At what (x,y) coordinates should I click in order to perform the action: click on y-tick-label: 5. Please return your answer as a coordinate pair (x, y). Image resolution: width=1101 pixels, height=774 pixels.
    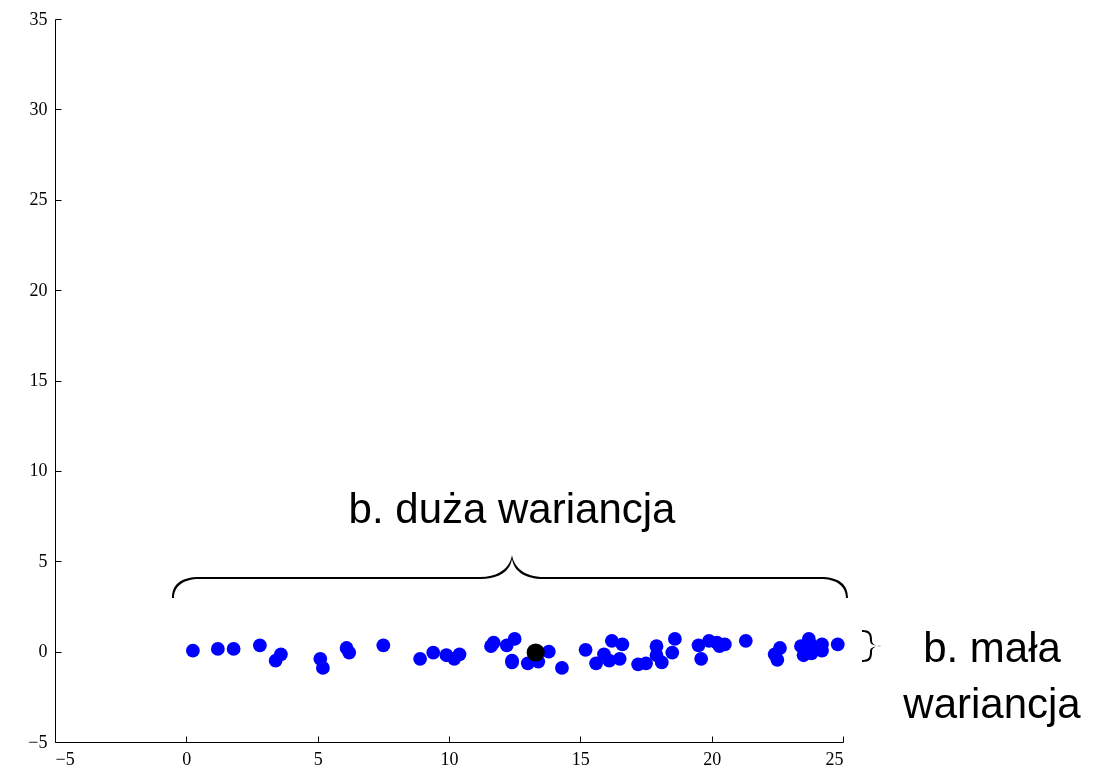
    Looking at the image, I should click on (43, 560).